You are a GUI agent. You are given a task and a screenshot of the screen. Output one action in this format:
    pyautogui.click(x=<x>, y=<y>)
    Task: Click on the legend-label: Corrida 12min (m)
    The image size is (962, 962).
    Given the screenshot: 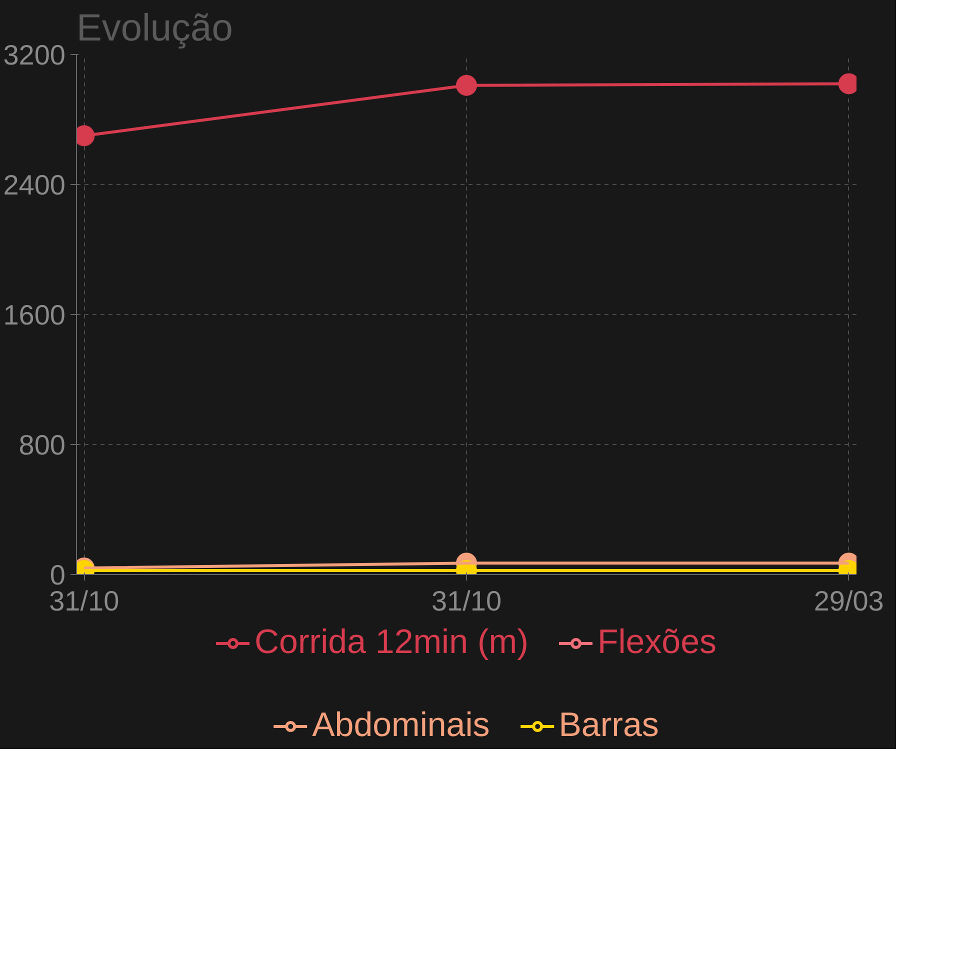 What is the action you would take?
    pyautogui.click(x=391, y=642)
    